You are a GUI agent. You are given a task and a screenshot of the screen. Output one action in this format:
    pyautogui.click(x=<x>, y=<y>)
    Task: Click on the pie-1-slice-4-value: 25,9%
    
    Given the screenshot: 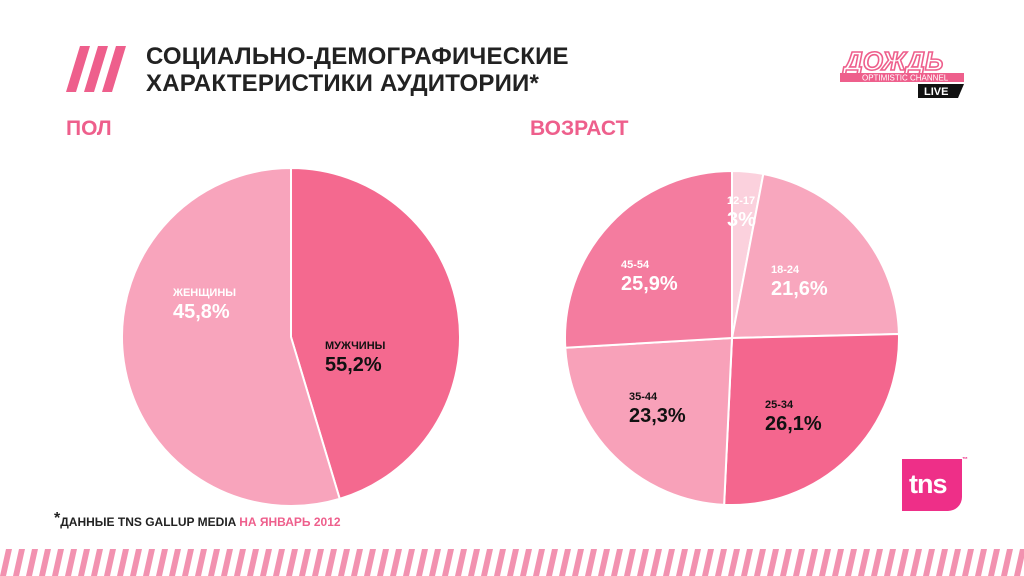 What is the action you would take?
    pyautogui.click(x=649, y=284)
    